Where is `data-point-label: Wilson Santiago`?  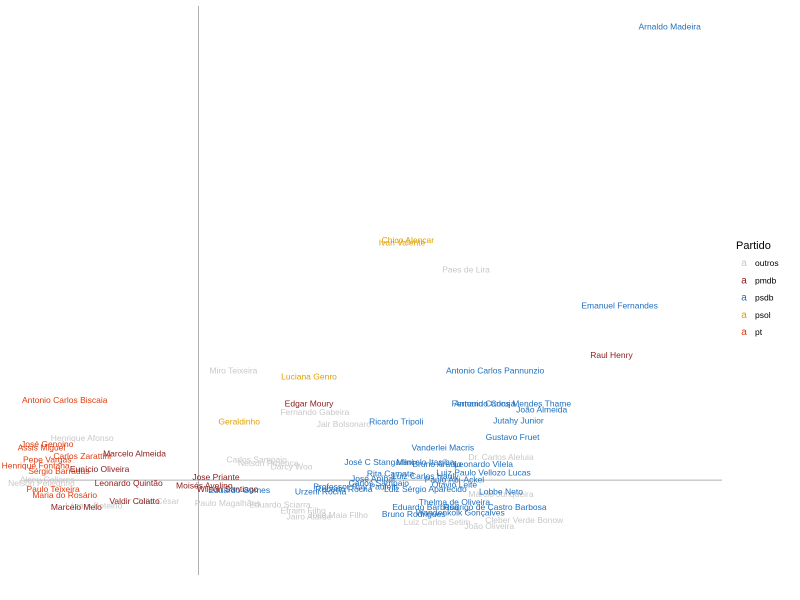
data-point-label: Wilson Santiago is located at coordinates (228, 489).